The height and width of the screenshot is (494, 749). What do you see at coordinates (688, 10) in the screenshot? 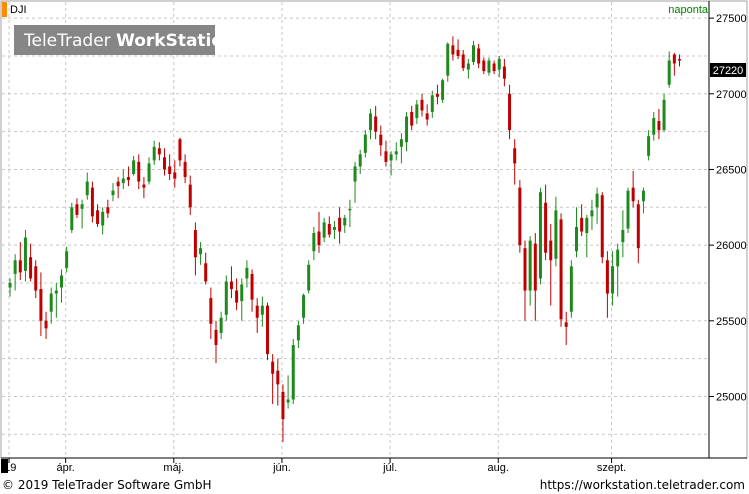
I see `interval-label: naponta` at bounding box center [688, 10].